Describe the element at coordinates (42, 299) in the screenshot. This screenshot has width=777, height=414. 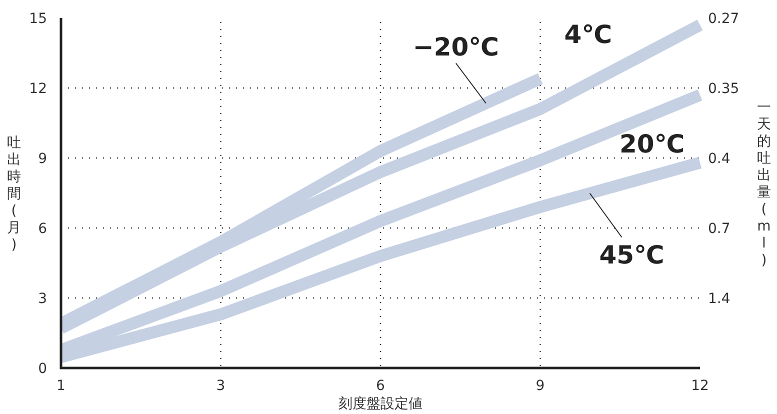
I see `y-tick-label: 3` at that location.